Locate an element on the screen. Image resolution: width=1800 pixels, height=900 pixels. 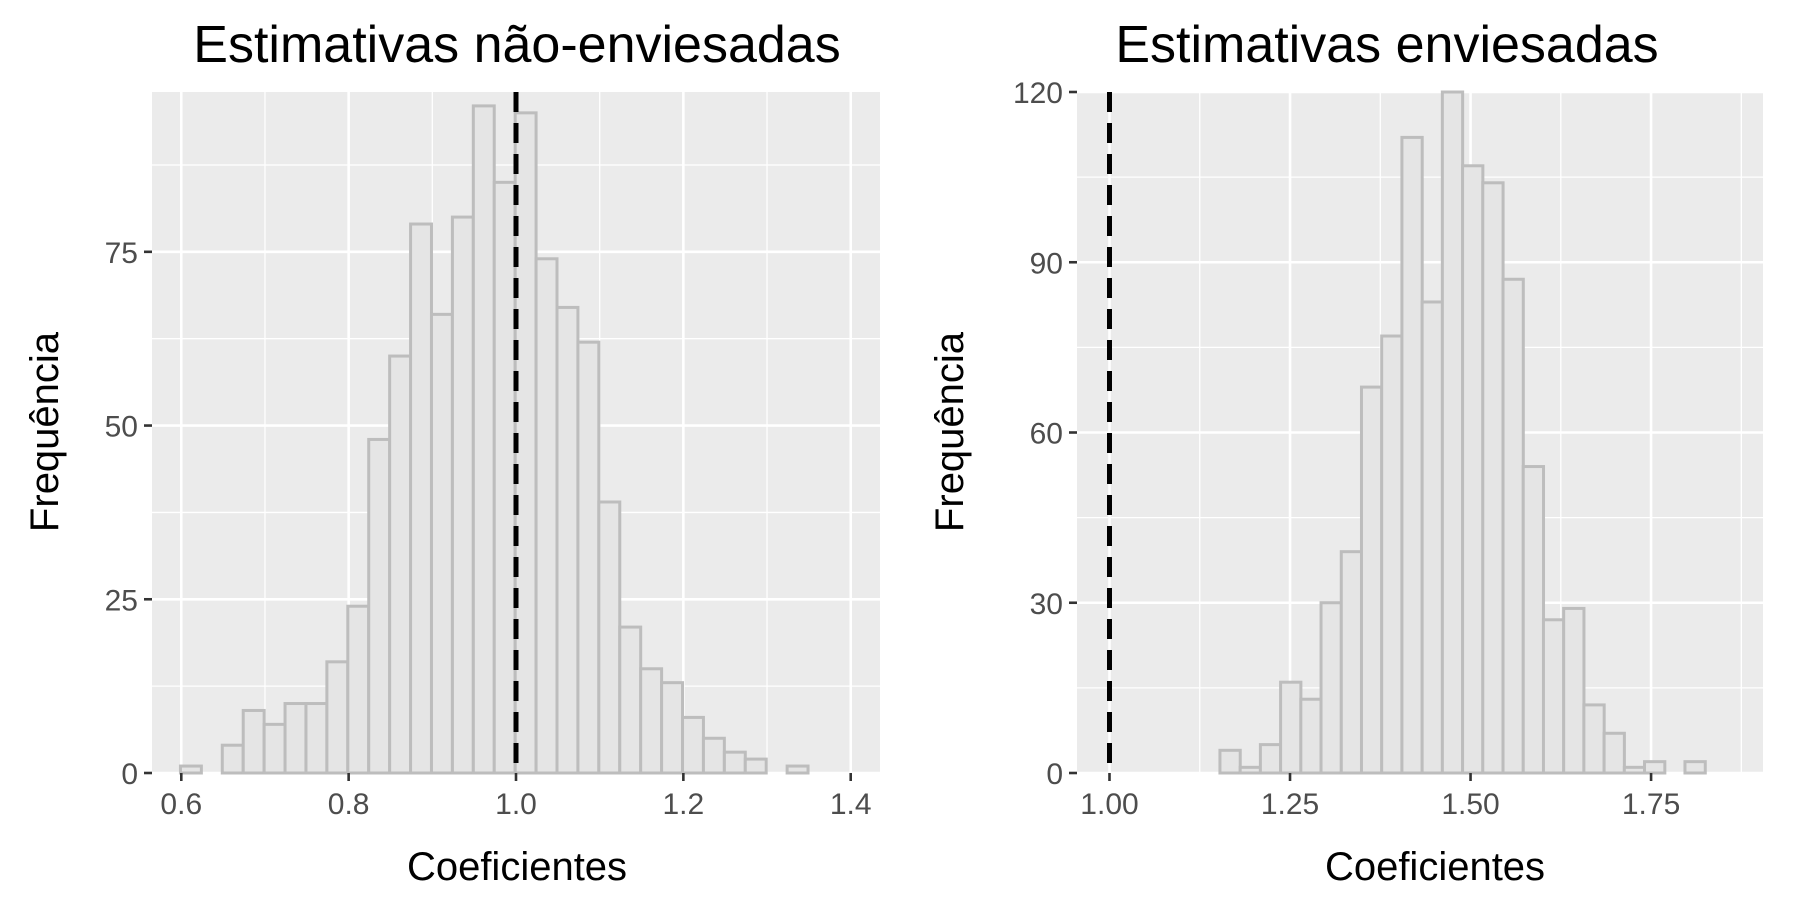
y-tick-label: 90 is located at coordinates (1046, 263).